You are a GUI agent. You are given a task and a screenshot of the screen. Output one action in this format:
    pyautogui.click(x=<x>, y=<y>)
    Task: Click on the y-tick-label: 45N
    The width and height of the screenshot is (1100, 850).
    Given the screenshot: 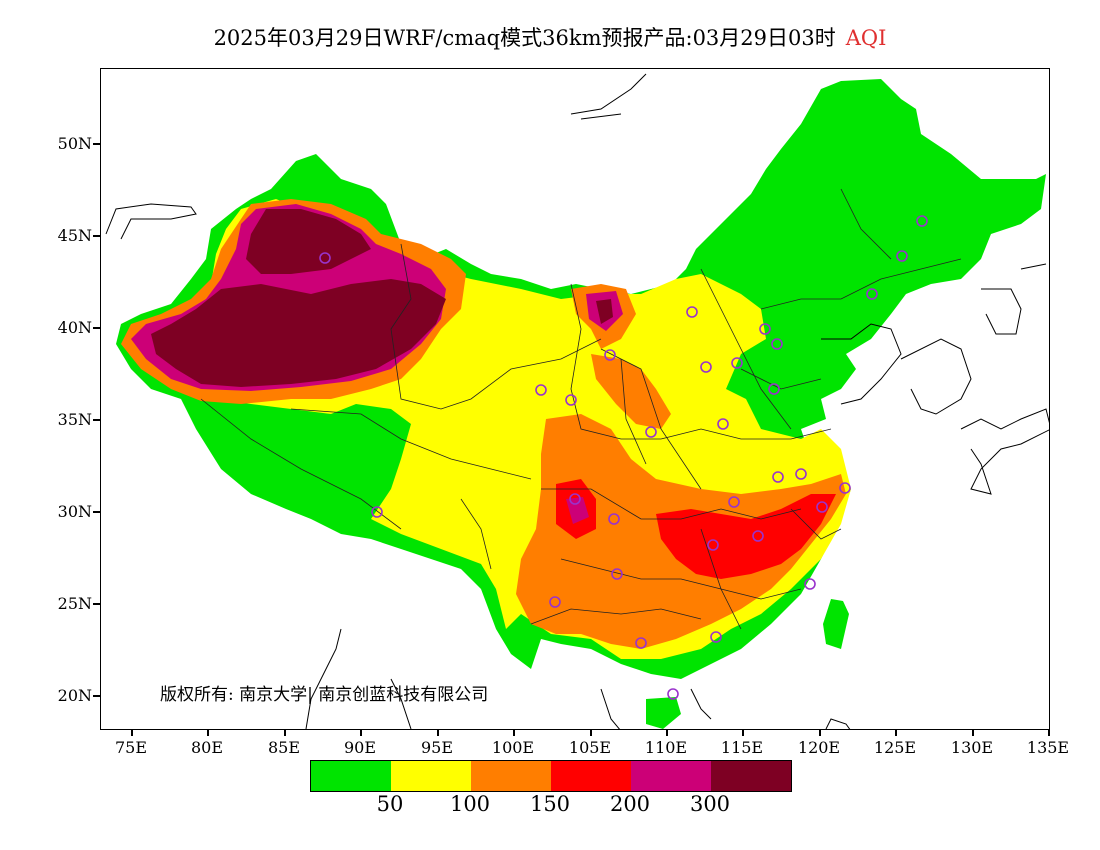 What is the action you would take?
    pyautogui.click(x=74, y=235)
    